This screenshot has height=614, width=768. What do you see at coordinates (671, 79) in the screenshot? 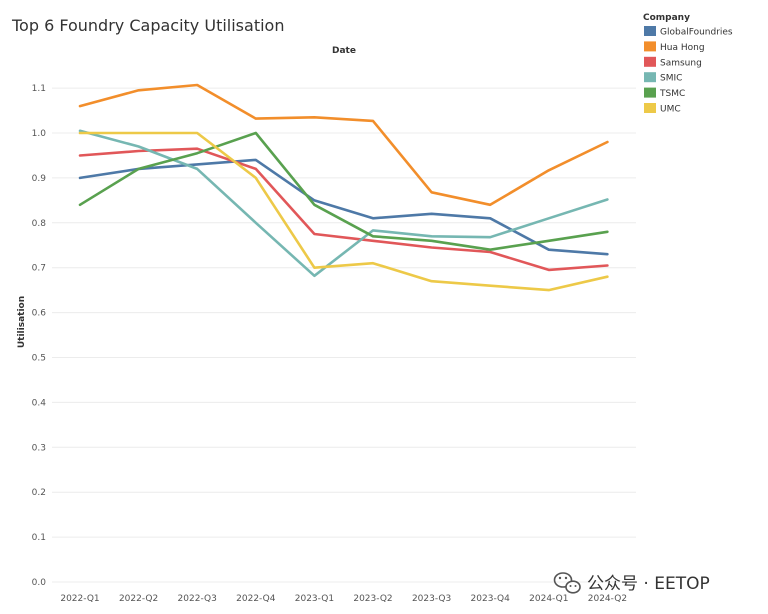
I see `legend-label: SMIC` at bounding box center [671, 79].